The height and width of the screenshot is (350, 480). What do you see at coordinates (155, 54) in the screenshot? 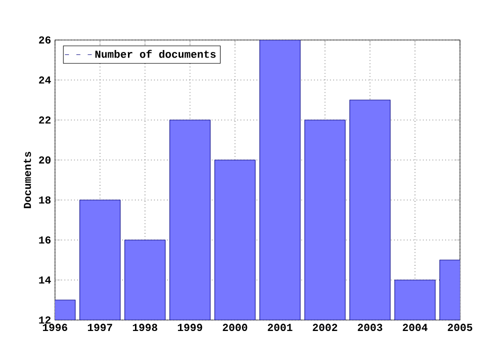
I see `legend-label: Number of documents` at bounding box center [155, 54].